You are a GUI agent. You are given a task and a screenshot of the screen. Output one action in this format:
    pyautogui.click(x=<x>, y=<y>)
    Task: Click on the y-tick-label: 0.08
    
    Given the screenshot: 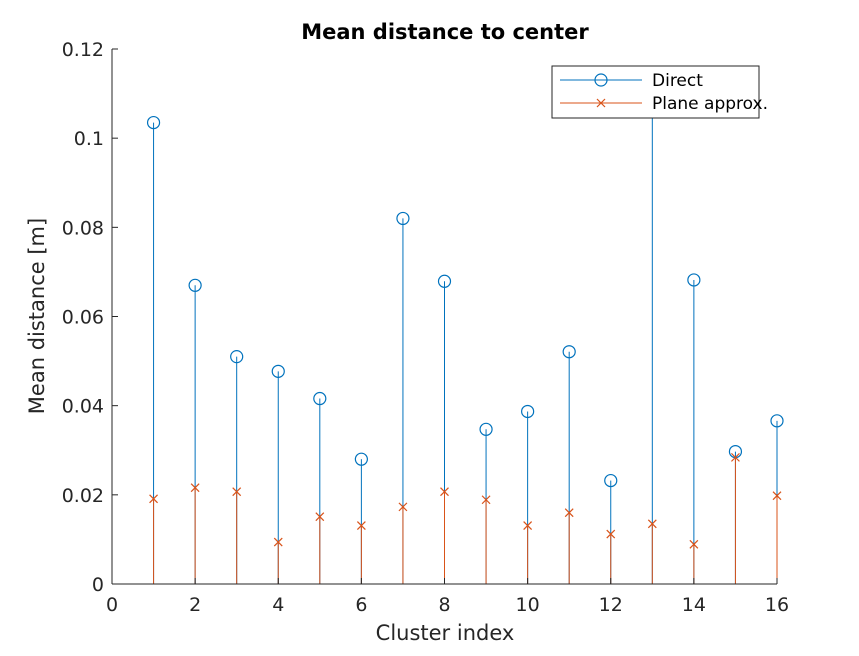 What is the action you would take?
    pyautogui.click(x=83, y=228)
    